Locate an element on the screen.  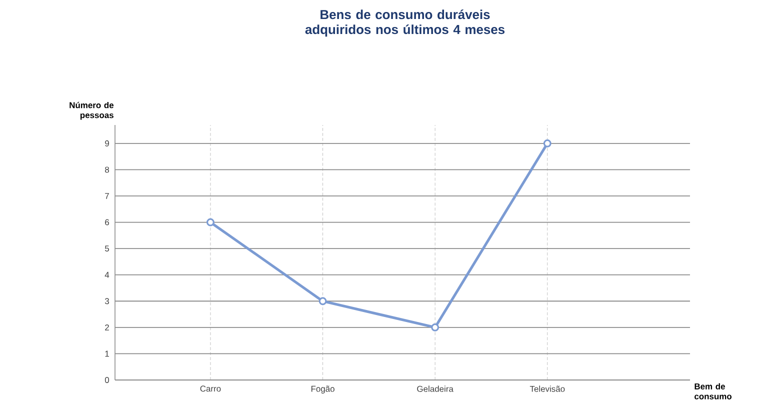
y-tick-label: 6 is located at coordinates (107, 222).